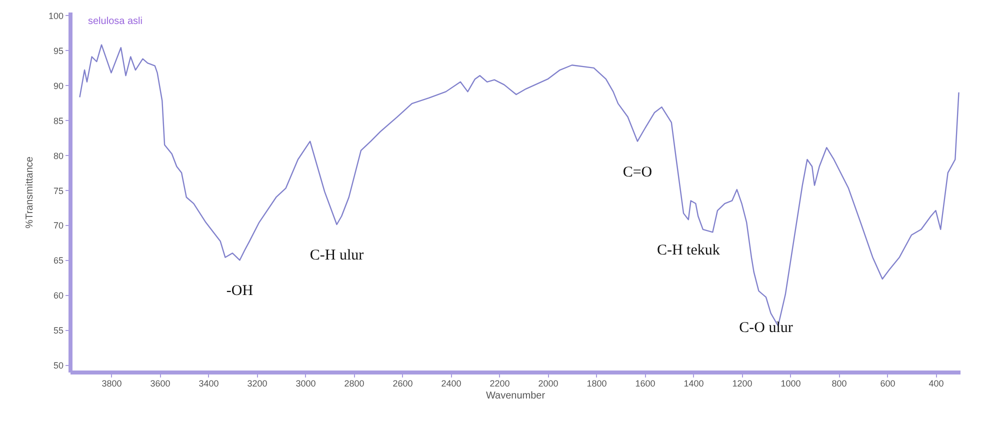 The height and width of the screenshot is (423, 981). What do you see at coordinates (240, 291) in the screenshot?
I see `annotation: -OH` at bounding box center [240, 291].